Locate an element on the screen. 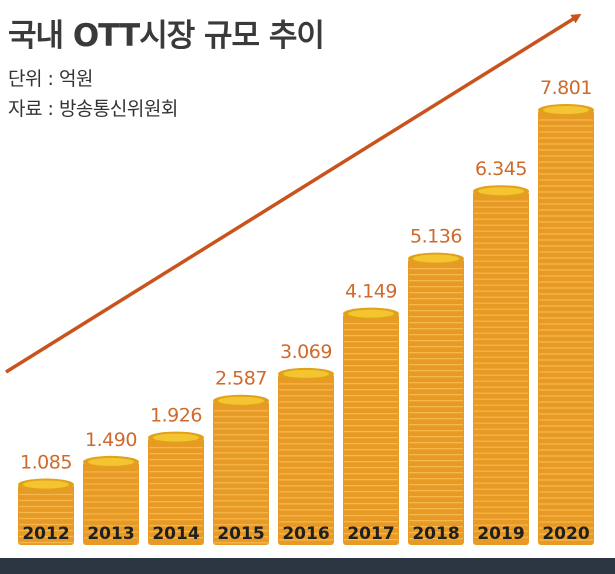 The image size is (615, 574). value-label: 1.085 is located at coordinates (46, 462).